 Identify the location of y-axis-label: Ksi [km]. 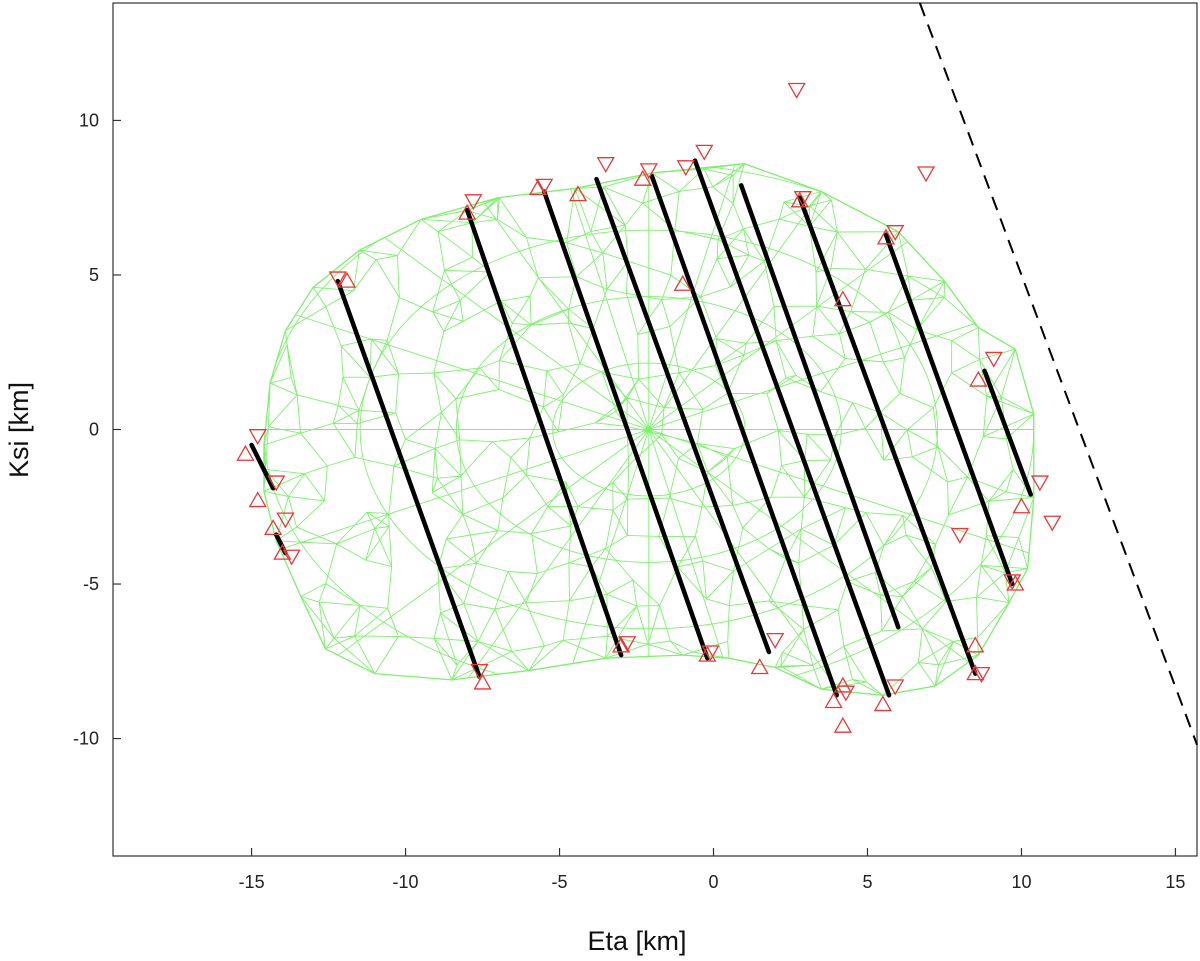
(19, 430).